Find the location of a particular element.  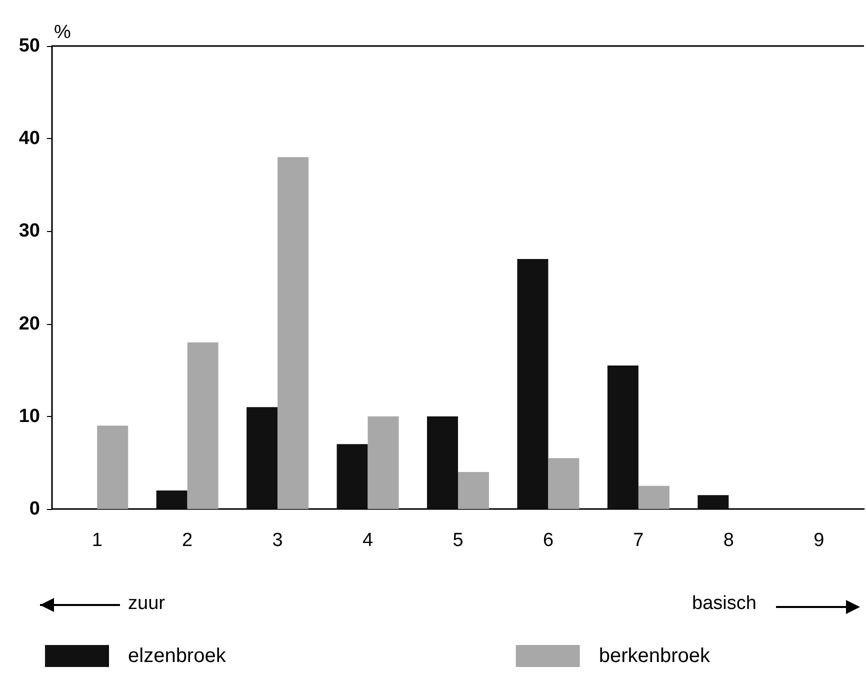

y-tick-label: 50 is located at coordinates (29, 46).